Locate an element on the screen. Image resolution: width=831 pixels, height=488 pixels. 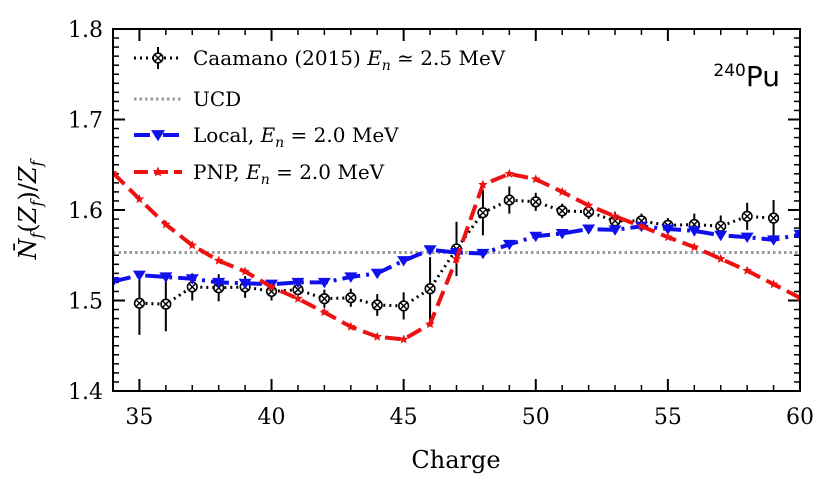
isotope-annotation: 240Pu is located at coordinates (746, 76).